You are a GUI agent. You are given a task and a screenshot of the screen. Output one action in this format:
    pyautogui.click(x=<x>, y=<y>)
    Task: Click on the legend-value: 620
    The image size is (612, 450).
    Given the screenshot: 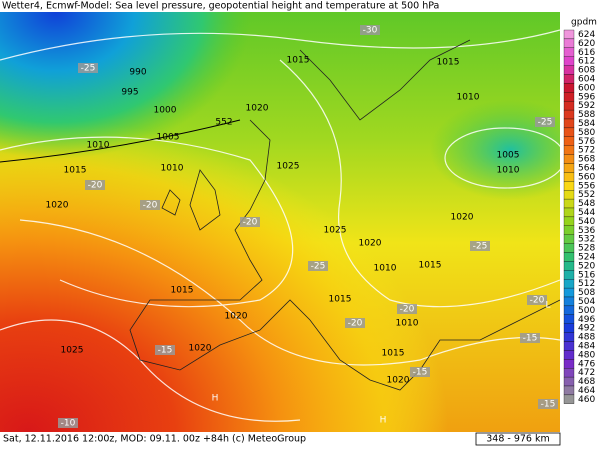 What is the action you would take?
    pyautogui.click(x=586, y=44)
    